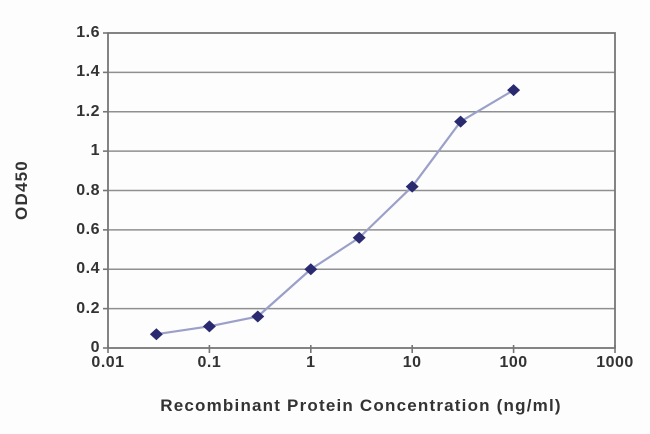  What do you see at coordinates (95, 151) in the screenshot?
I see `y-tick-label-1: 1` at bounding box center [95, 151].